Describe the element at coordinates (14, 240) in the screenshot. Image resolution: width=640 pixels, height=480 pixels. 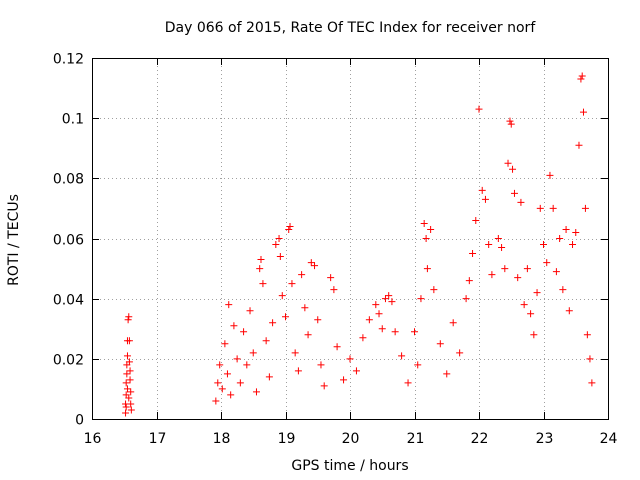
I see `y-axis-title: ROTI / TECUs` at that location.